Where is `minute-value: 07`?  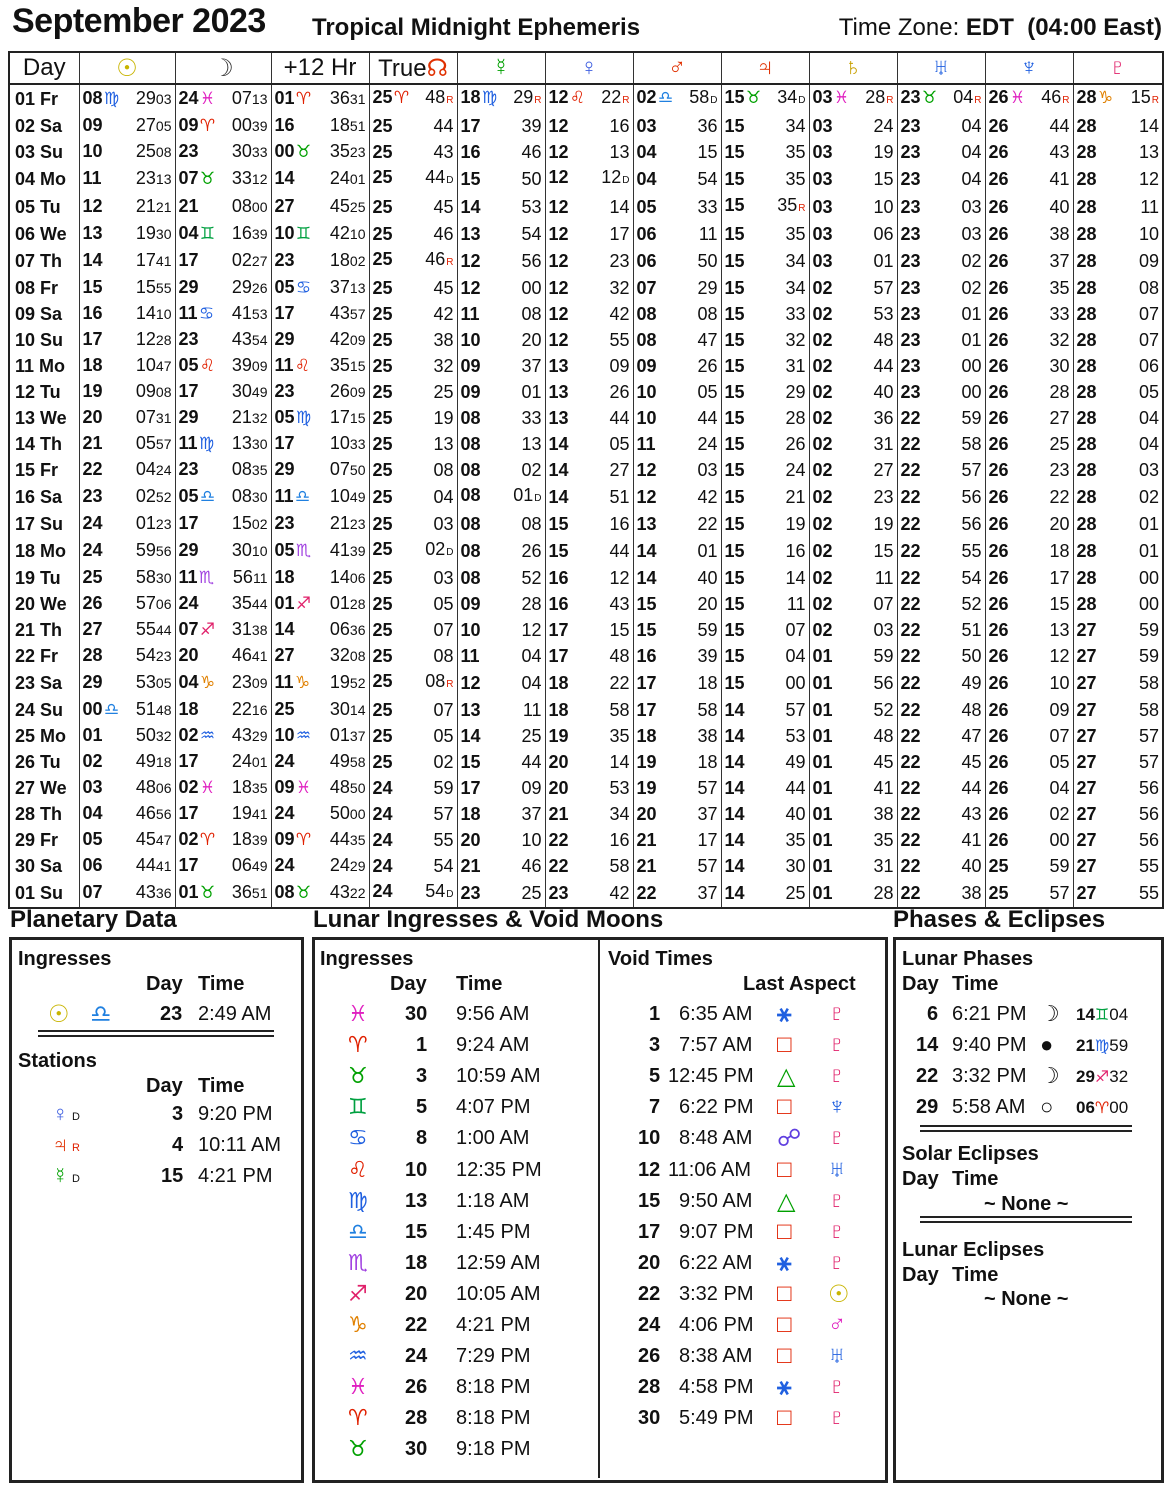 minute-value: 07 is located at coordinates (1148, 313).